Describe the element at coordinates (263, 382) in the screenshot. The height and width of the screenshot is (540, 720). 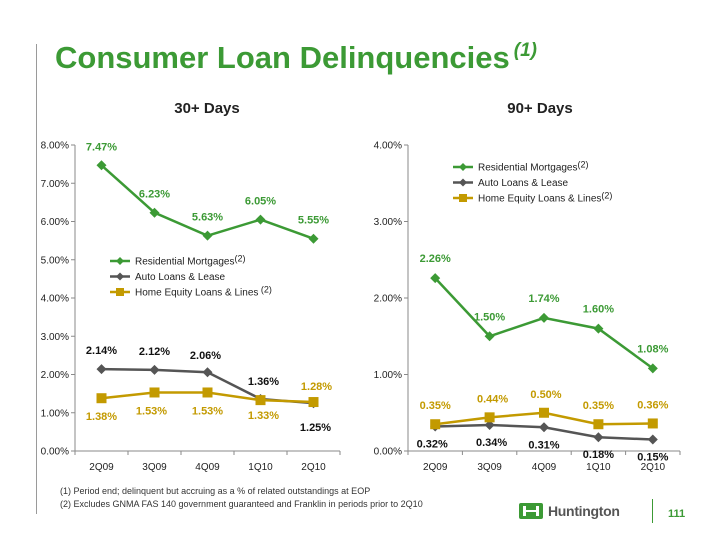
I see `data-label: 1.36%` at that location.